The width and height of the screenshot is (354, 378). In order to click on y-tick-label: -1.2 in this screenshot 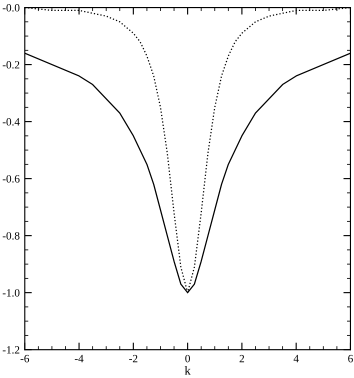, I will do `click(11, 350)`.